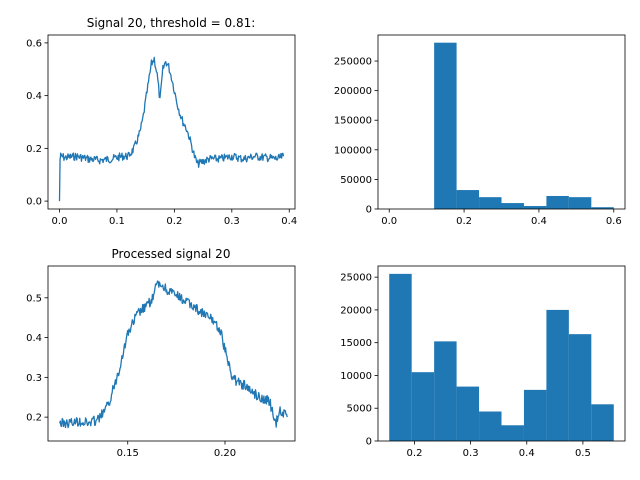 The image size is (640, 480). Describe the element at coordinates (614, 221) in the screenshot. I see `raw-histogram-xtick-label: 0.6` at that location.